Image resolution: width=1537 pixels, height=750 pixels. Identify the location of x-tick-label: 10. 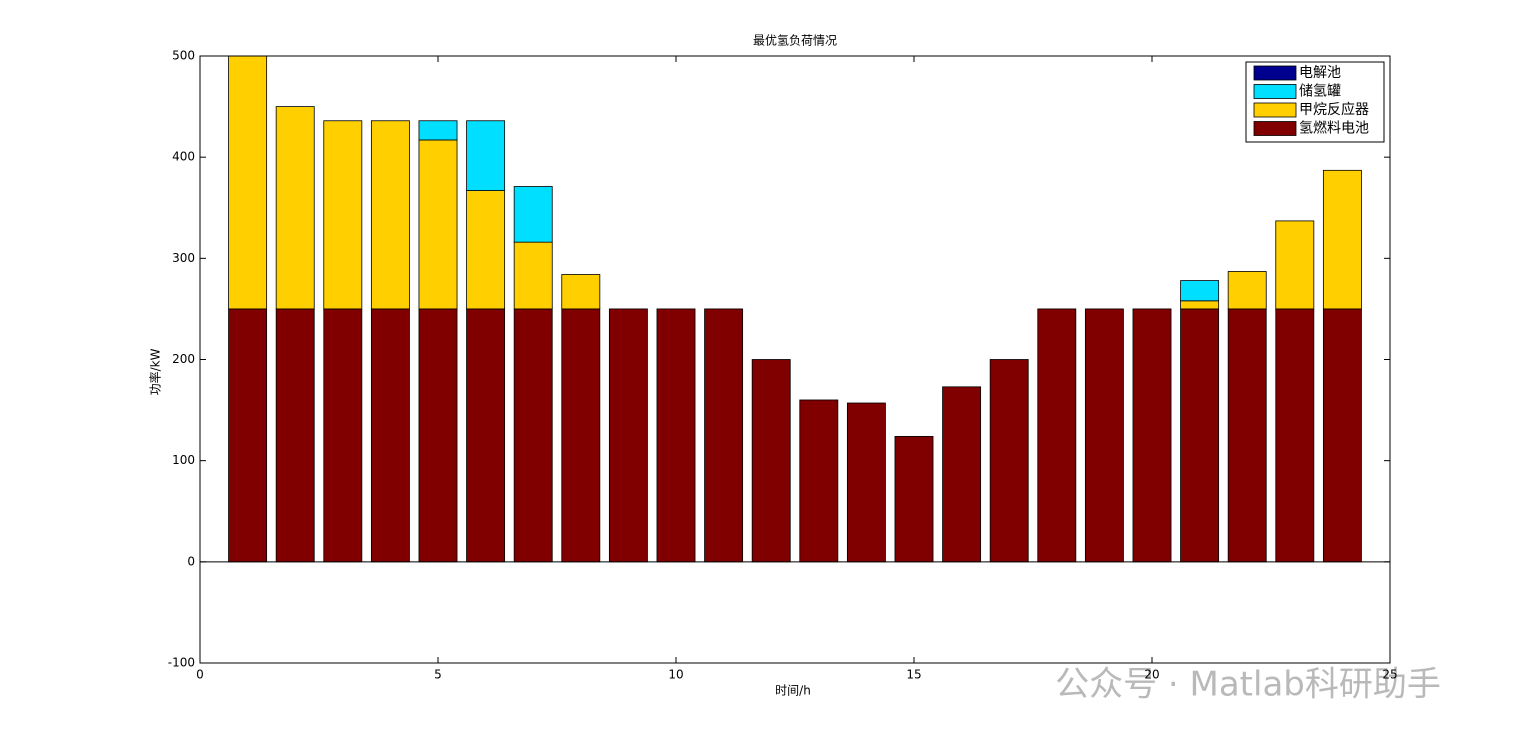
(675, 675).